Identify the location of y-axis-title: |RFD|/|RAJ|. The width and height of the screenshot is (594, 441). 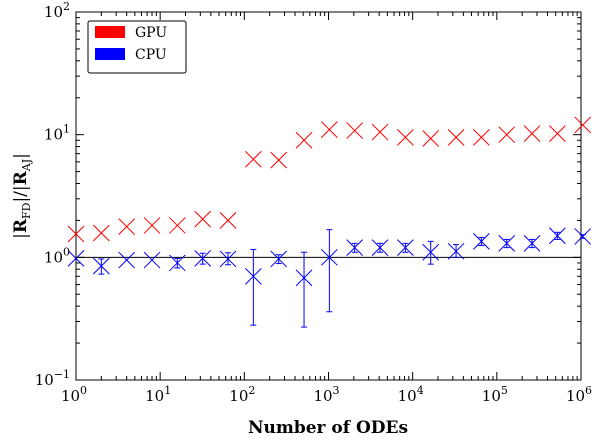
(22, 196).